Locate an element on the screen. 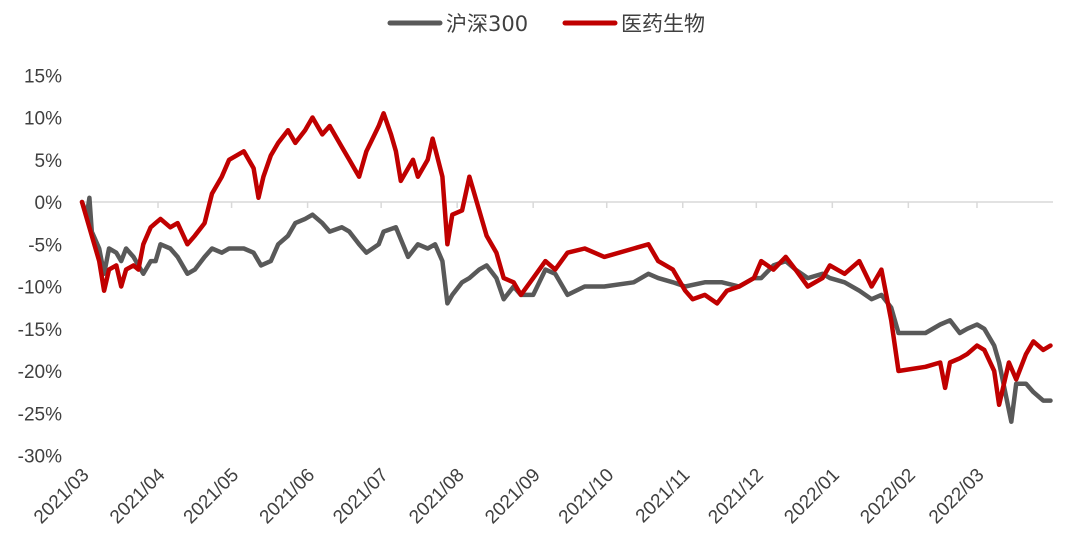  x-tick-label: 2021/10 is located at coordinates (586, 496).